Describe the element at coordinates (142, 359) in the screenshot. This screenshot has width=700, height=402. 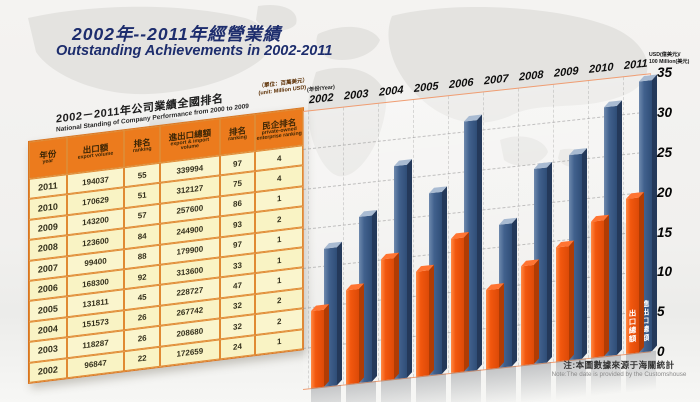
I see `value-cell: 22` at that location.